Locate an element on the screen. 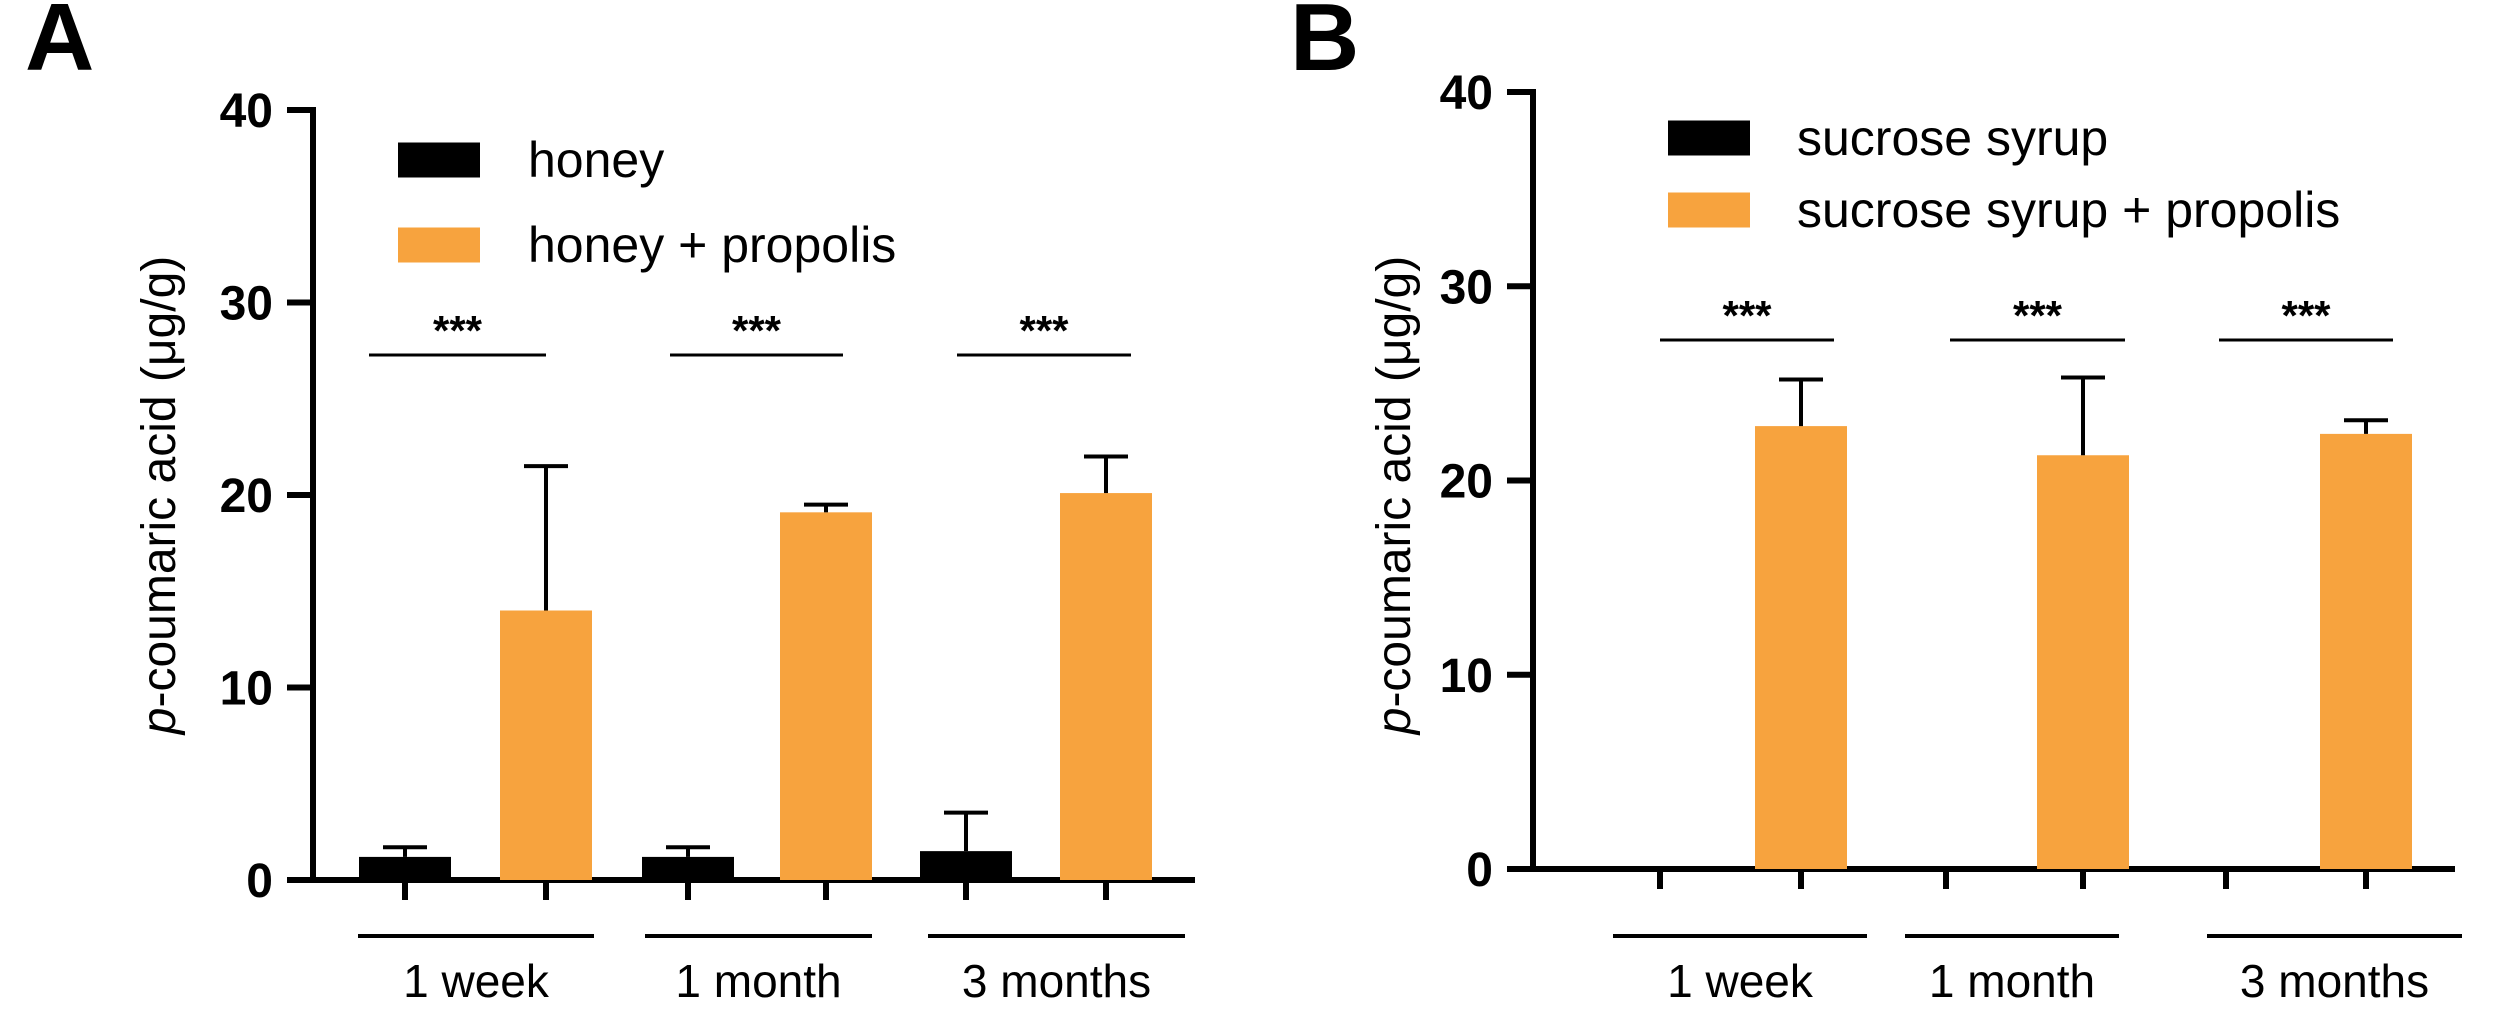 This screenshot has width=2497, height=1025. legend-label: sucrose syrup is located at coordinates (1952, 138).